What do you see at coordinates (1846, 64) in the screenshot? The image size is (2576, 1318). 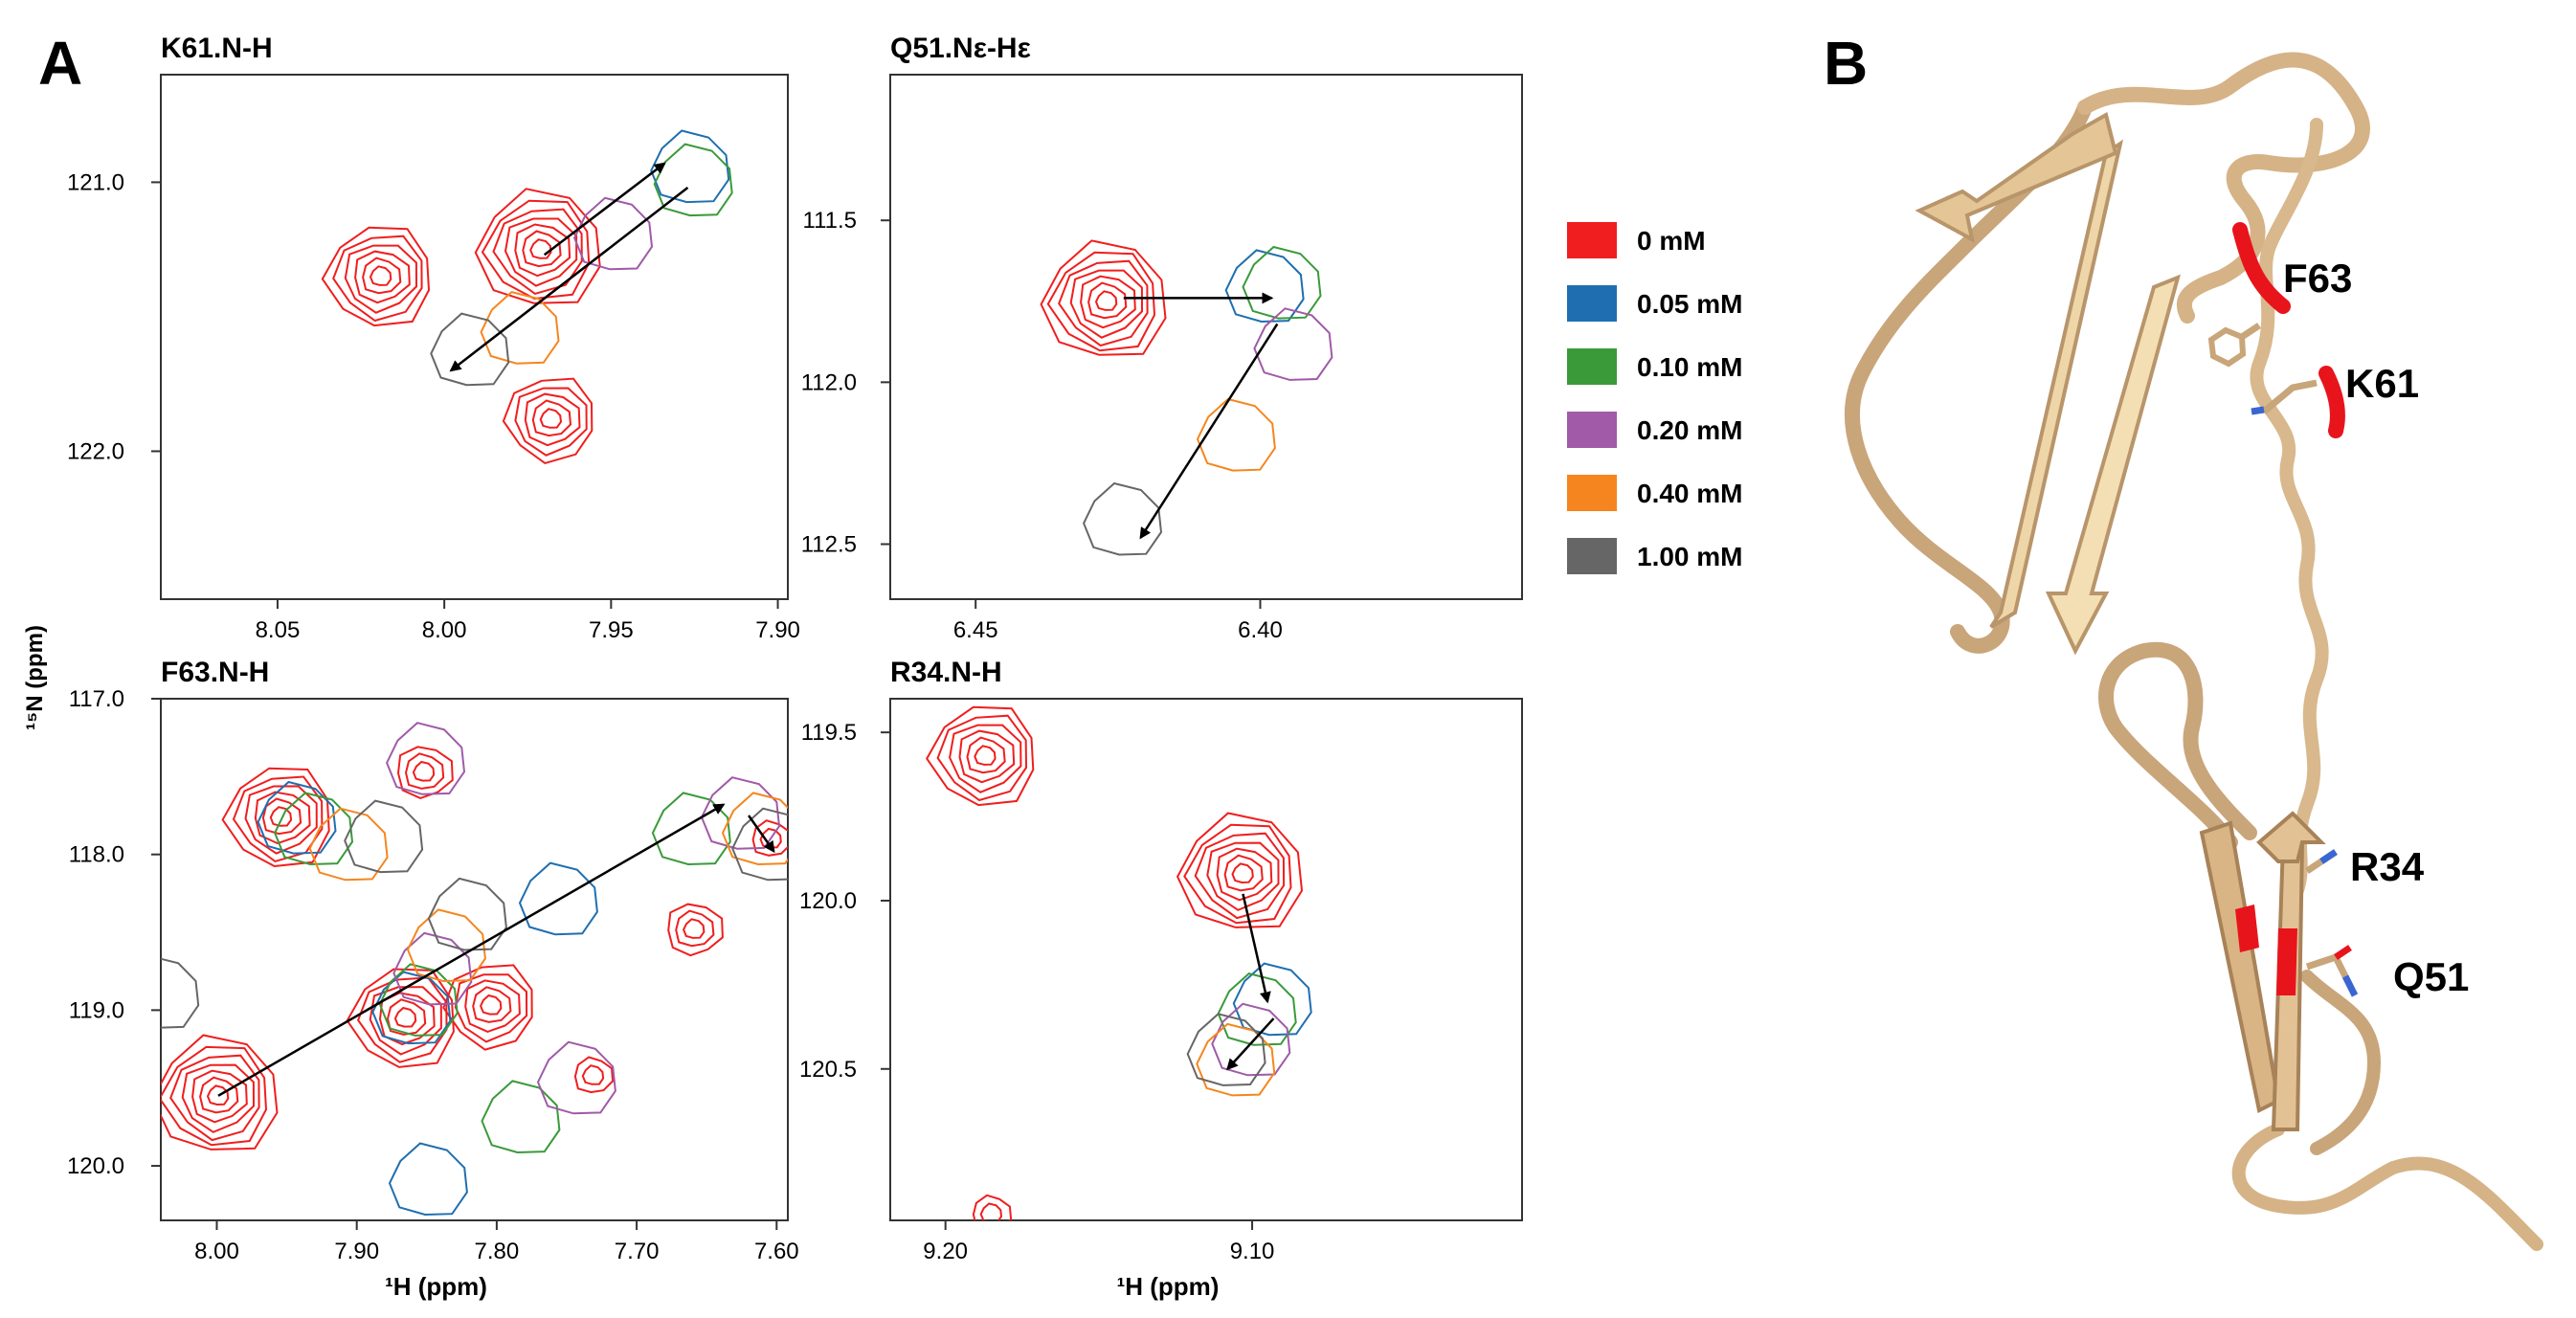 I see `panel-label-b: B` at bounding box center [1846, 64].